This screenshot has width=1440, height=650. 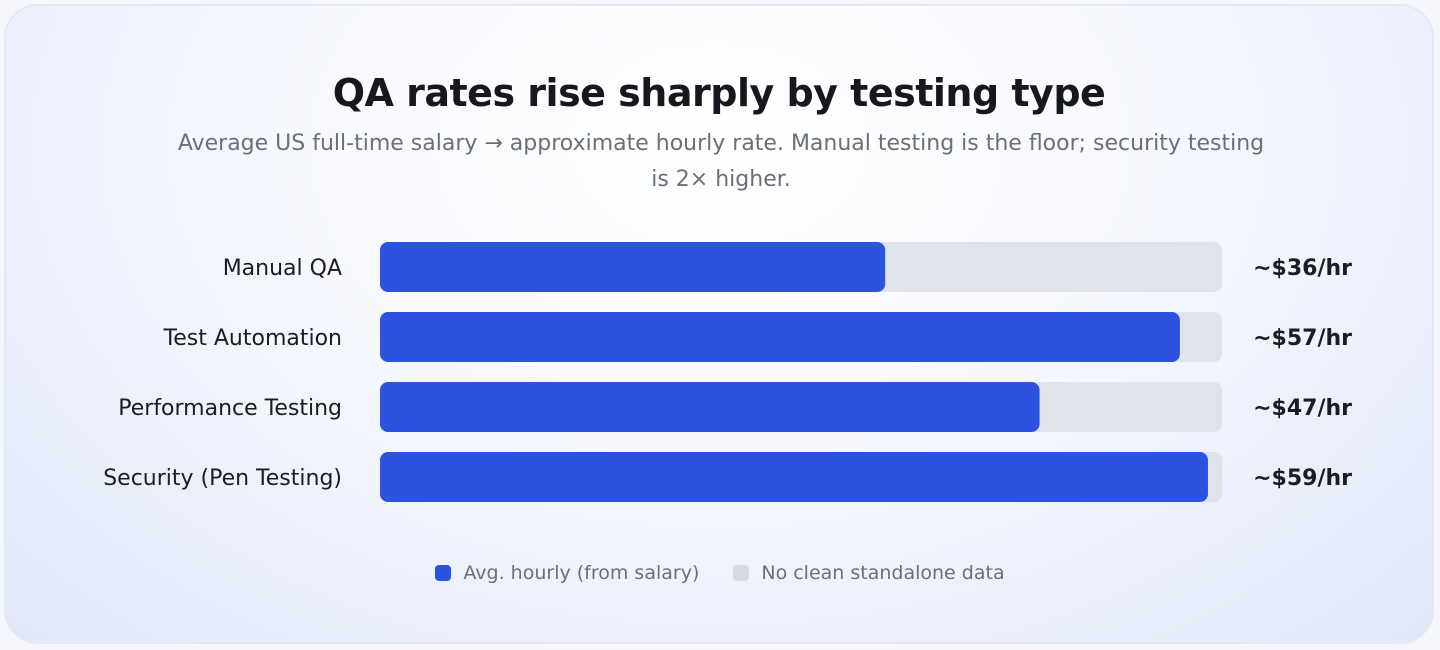 I want to click on legend-item-no-data: No clean standalone data, so click(x=869, y=573).